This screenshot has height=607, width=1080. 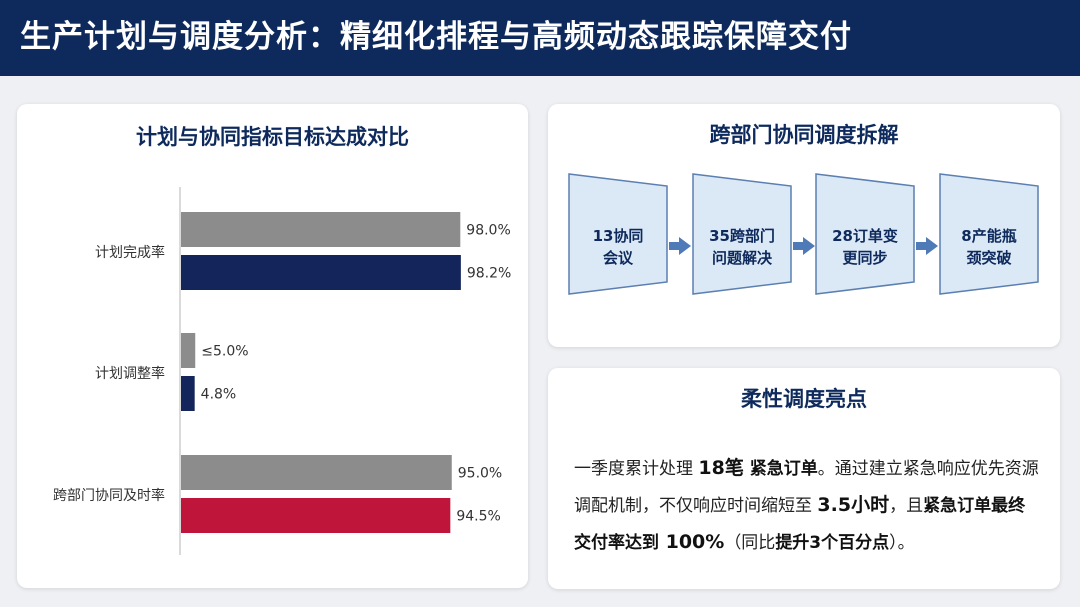 What do you see at coordinates (130, 252) in the screenshot?
I see `category-label: 计划完成率` at bounding box center [130, 252].